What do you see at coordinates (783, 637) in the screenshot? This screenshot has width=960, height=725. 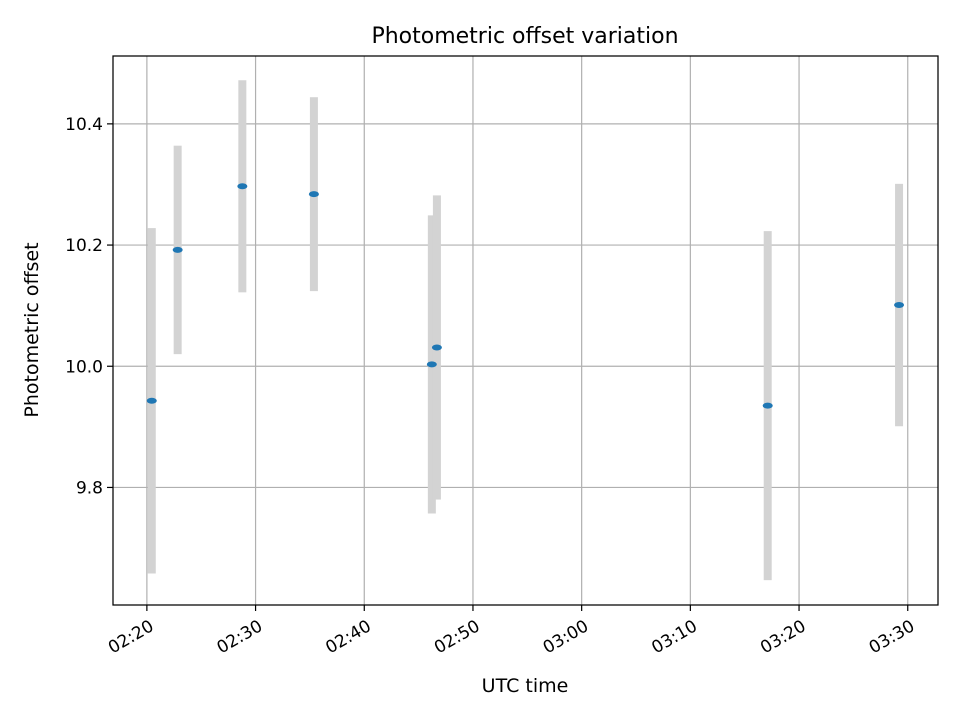 I see `x-tick-label: 03:20` at bounding box center [783, 637].